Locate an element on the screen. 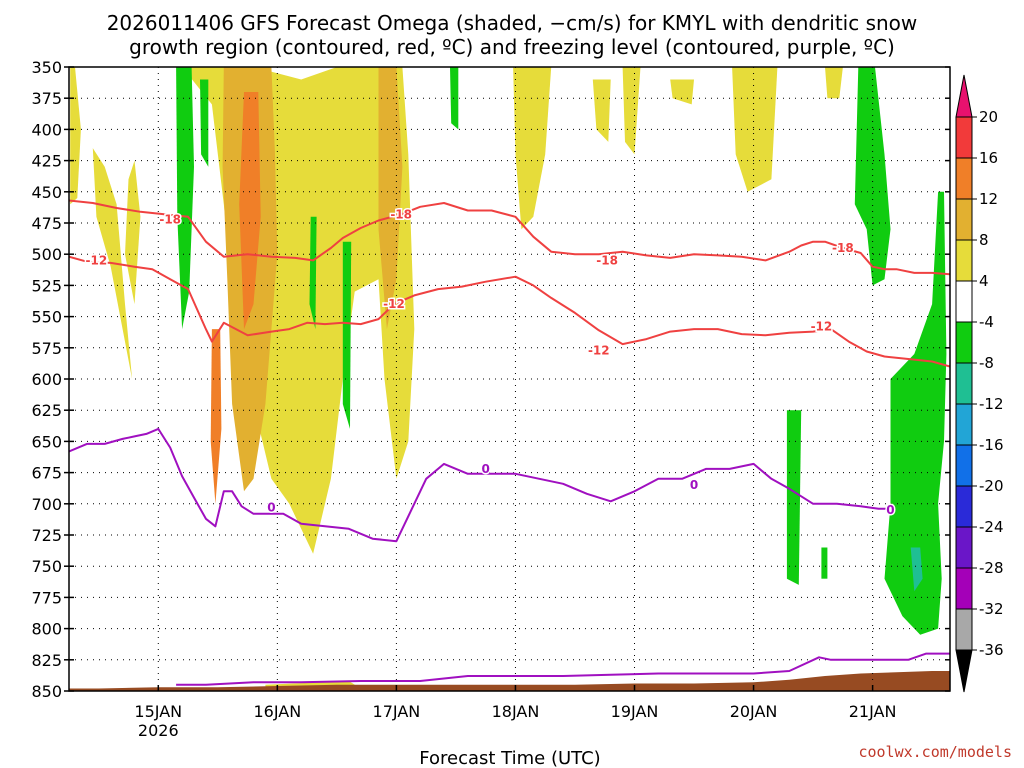  omega-region-yellow-top-20jan is located at coordinates (755, 129).